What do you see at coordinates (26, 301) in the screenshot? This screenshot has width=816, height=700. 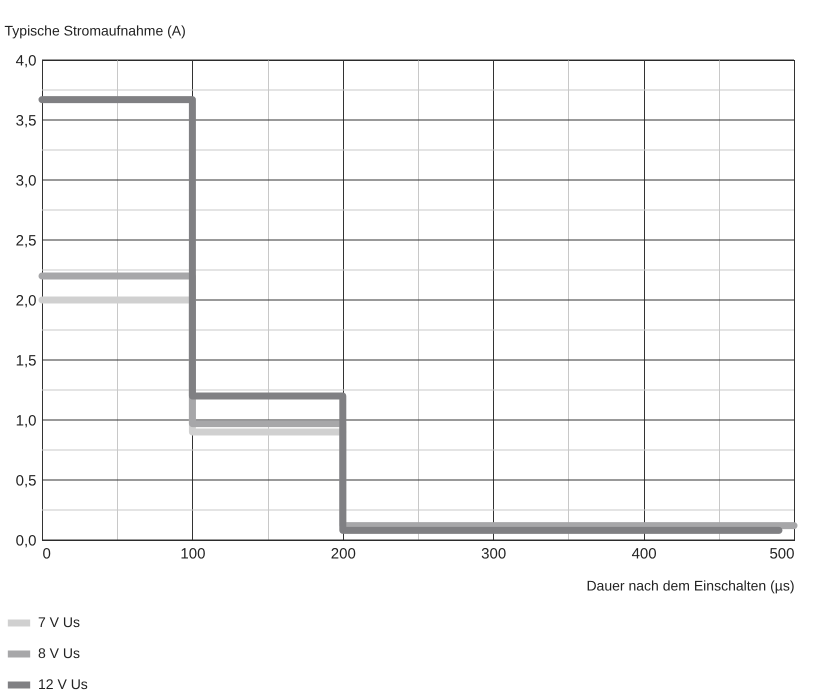 I see `y-tick-label: 2,0` at bounding box center [26, 301].